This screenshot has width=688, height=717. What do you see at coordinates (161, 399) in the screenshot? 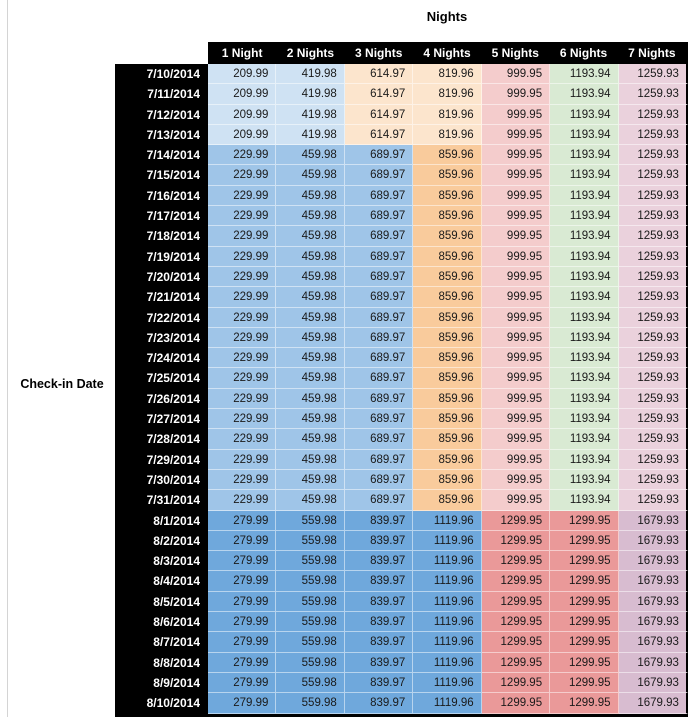
I see `checkin-date-cell: 7/26/2014` at bounding box center [161, 399].